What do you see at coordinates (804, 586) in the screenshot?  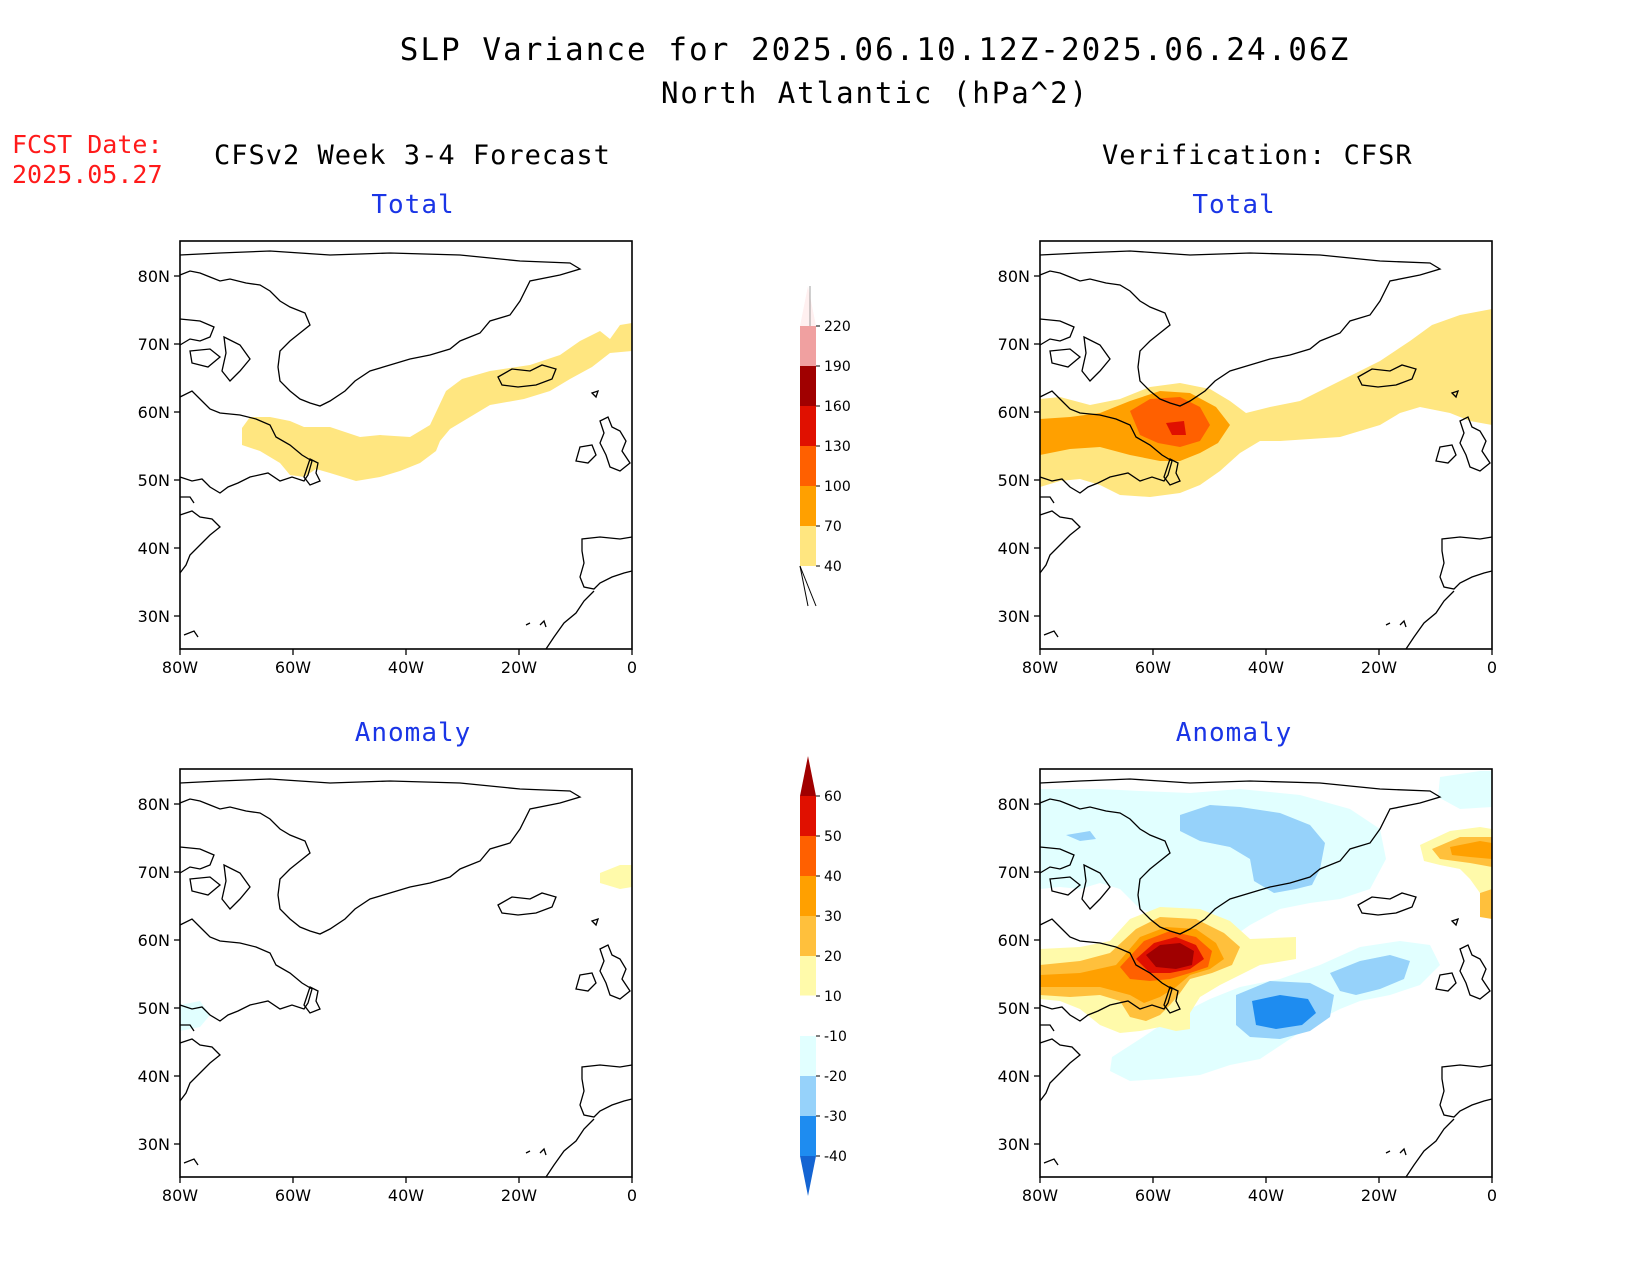 I see `colorbar-bottom-extension` at bounding box center [804, 586].